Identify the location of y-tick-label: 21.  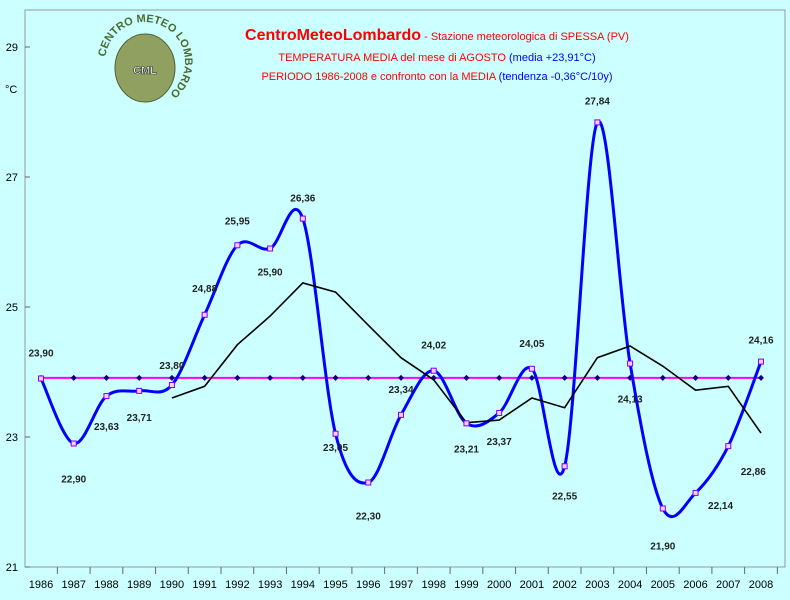
(12, 568).